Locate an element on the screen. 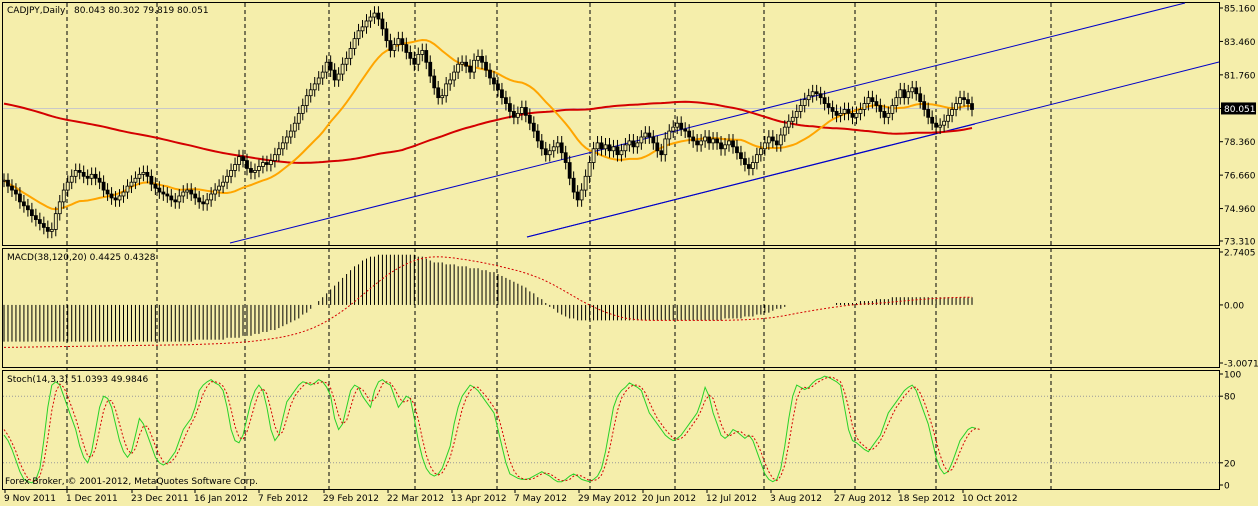  stoch-tick-label: 20 is located at coordinates (1230, 464).